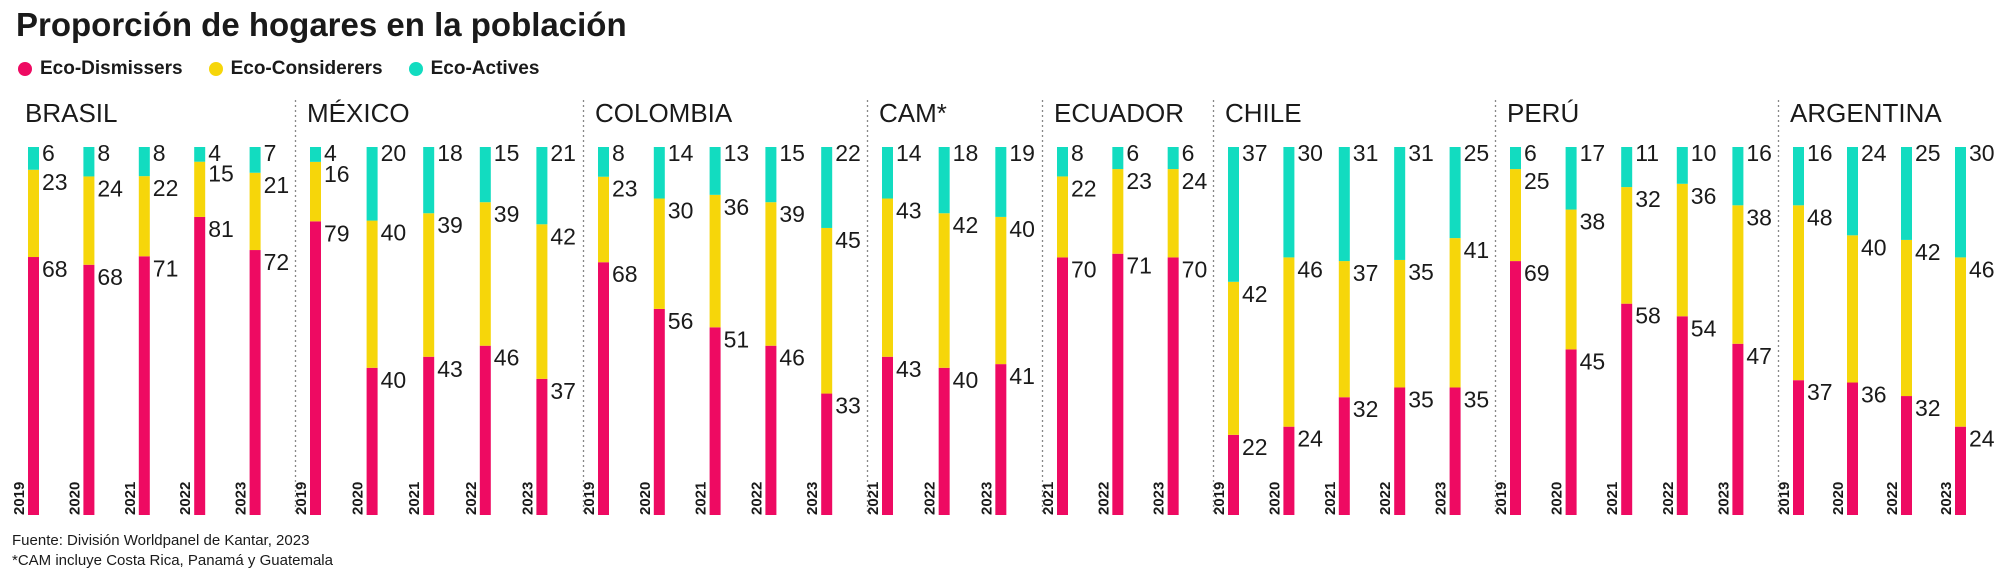 Image resolution: width=2000 pixels, height=578 pixels. Describe the element at coordinates (563, 391) in the screenshot. I see `value-label-mexico-2023-eco-dismissers: 37` at that location.